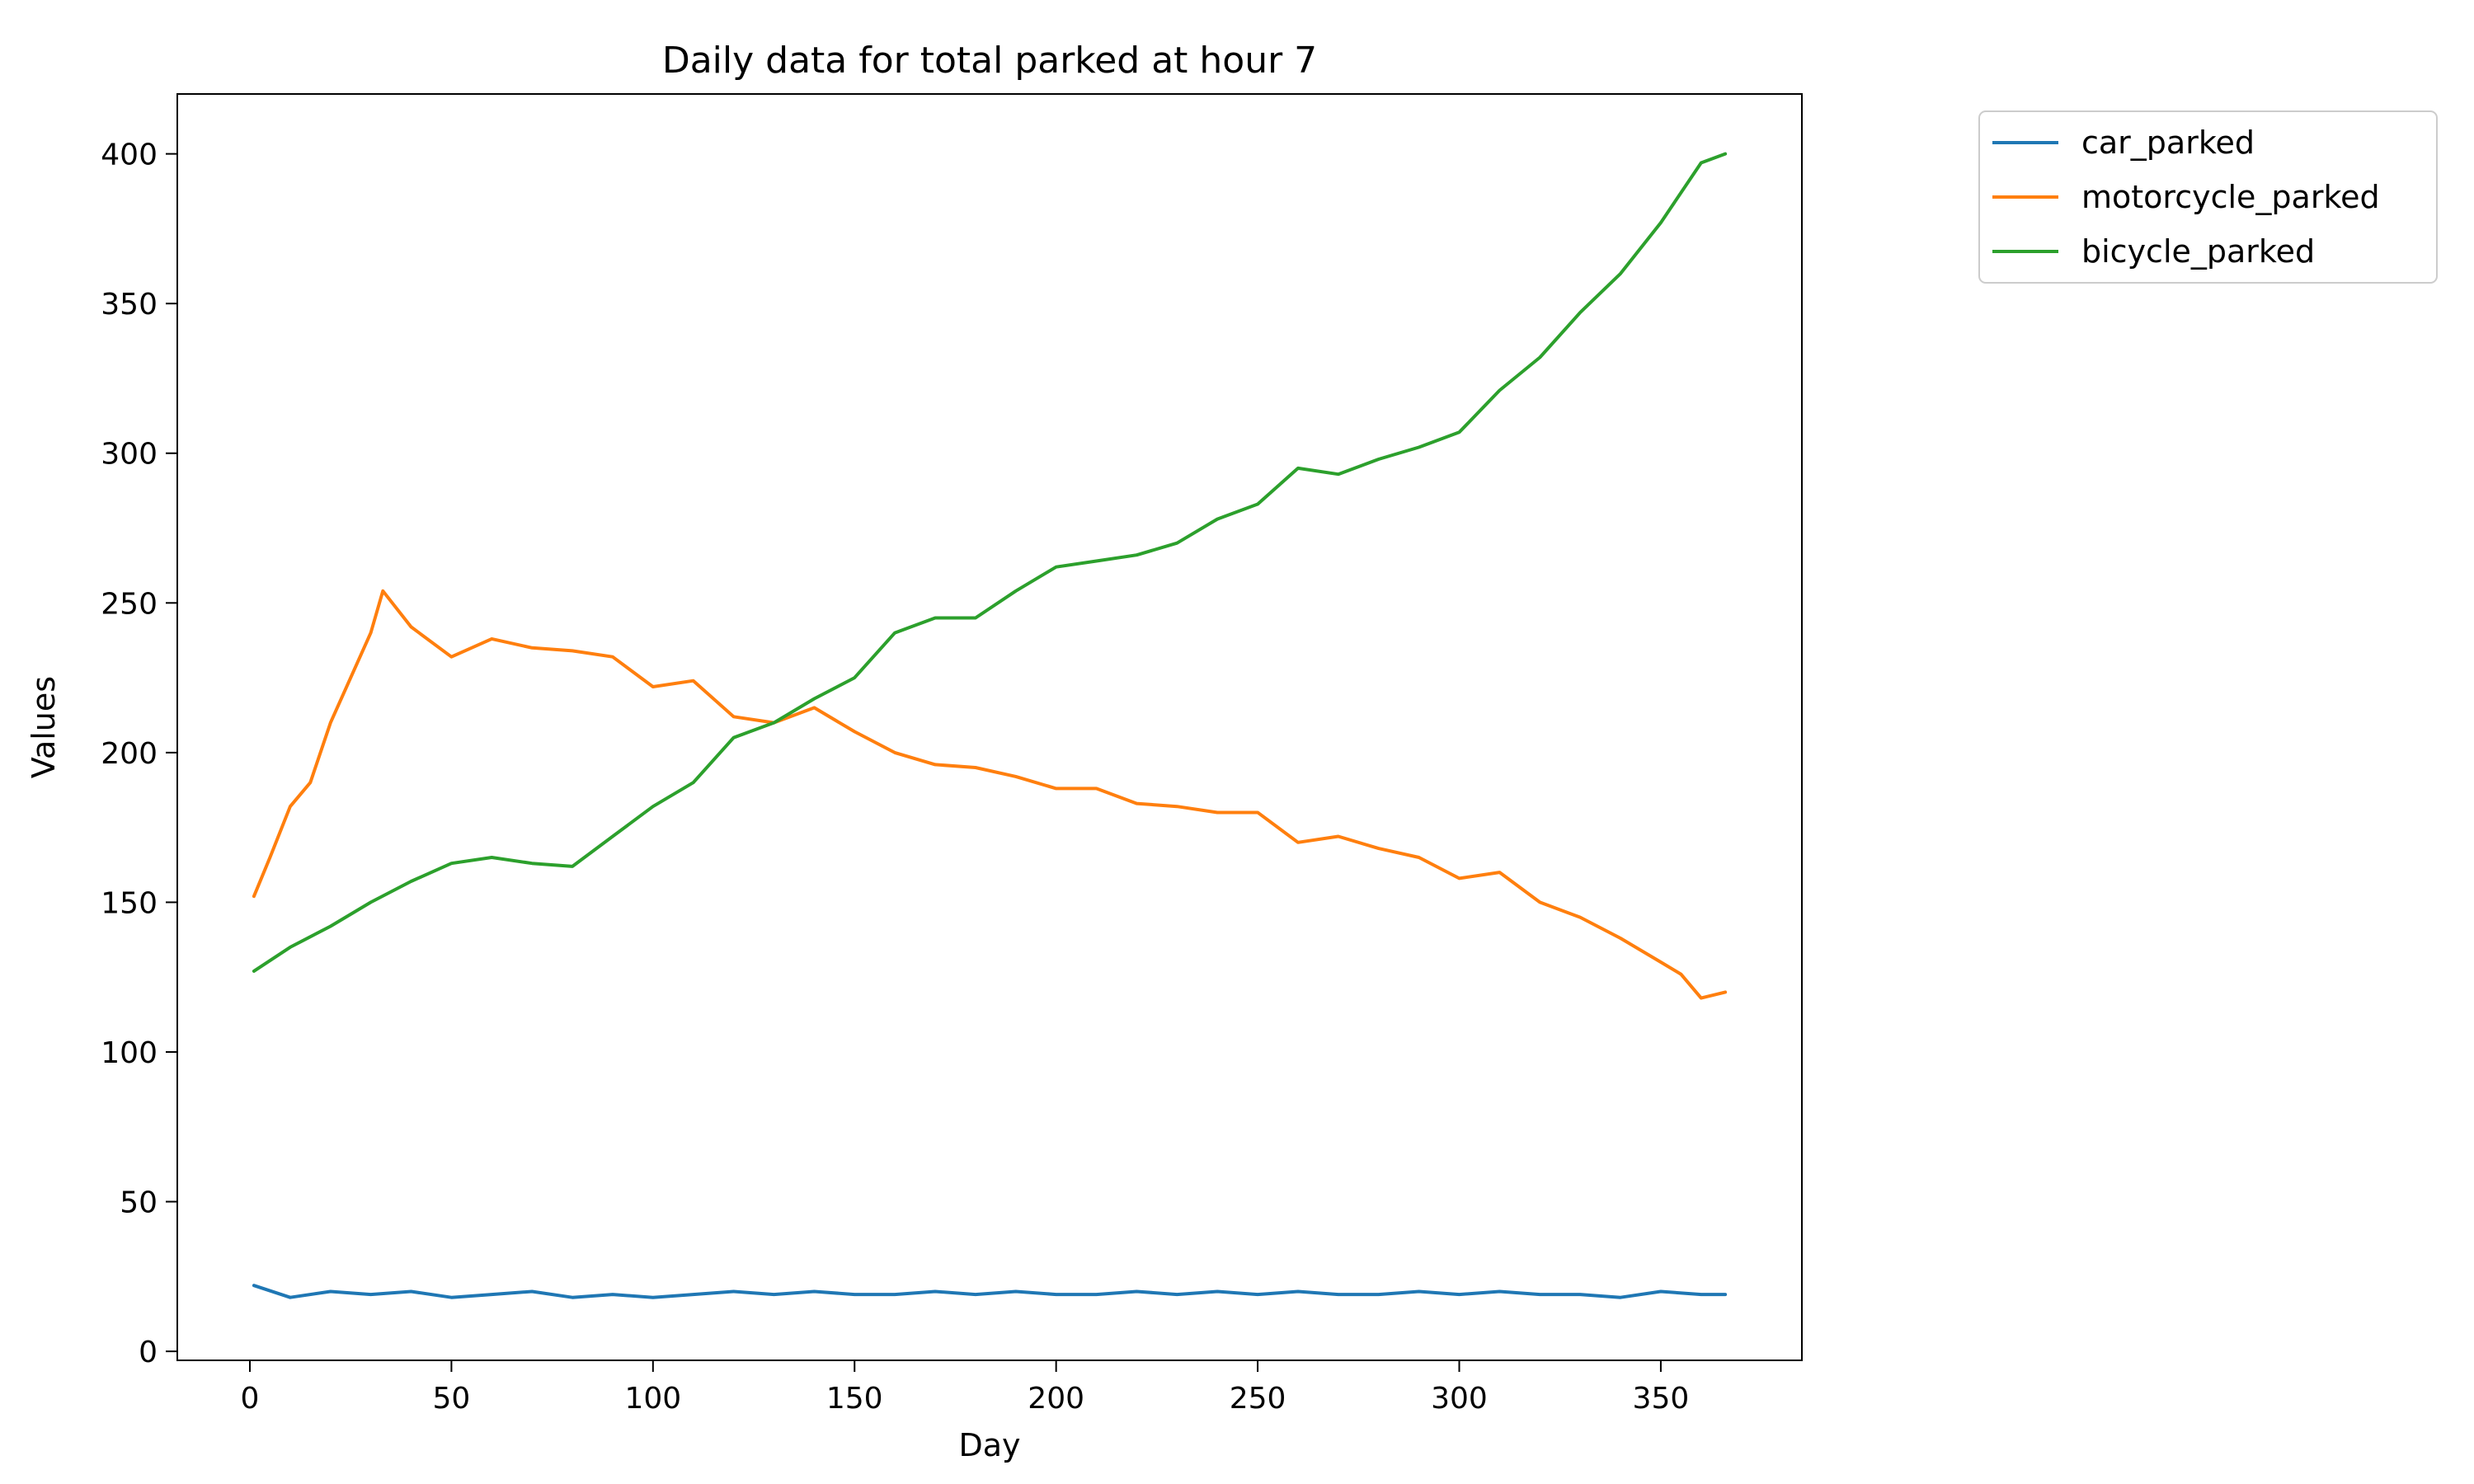 The image size is (2474, 1484). I want to click on x-axis: 0 50 100 150 200 250 300 350, so click(965, 1388).